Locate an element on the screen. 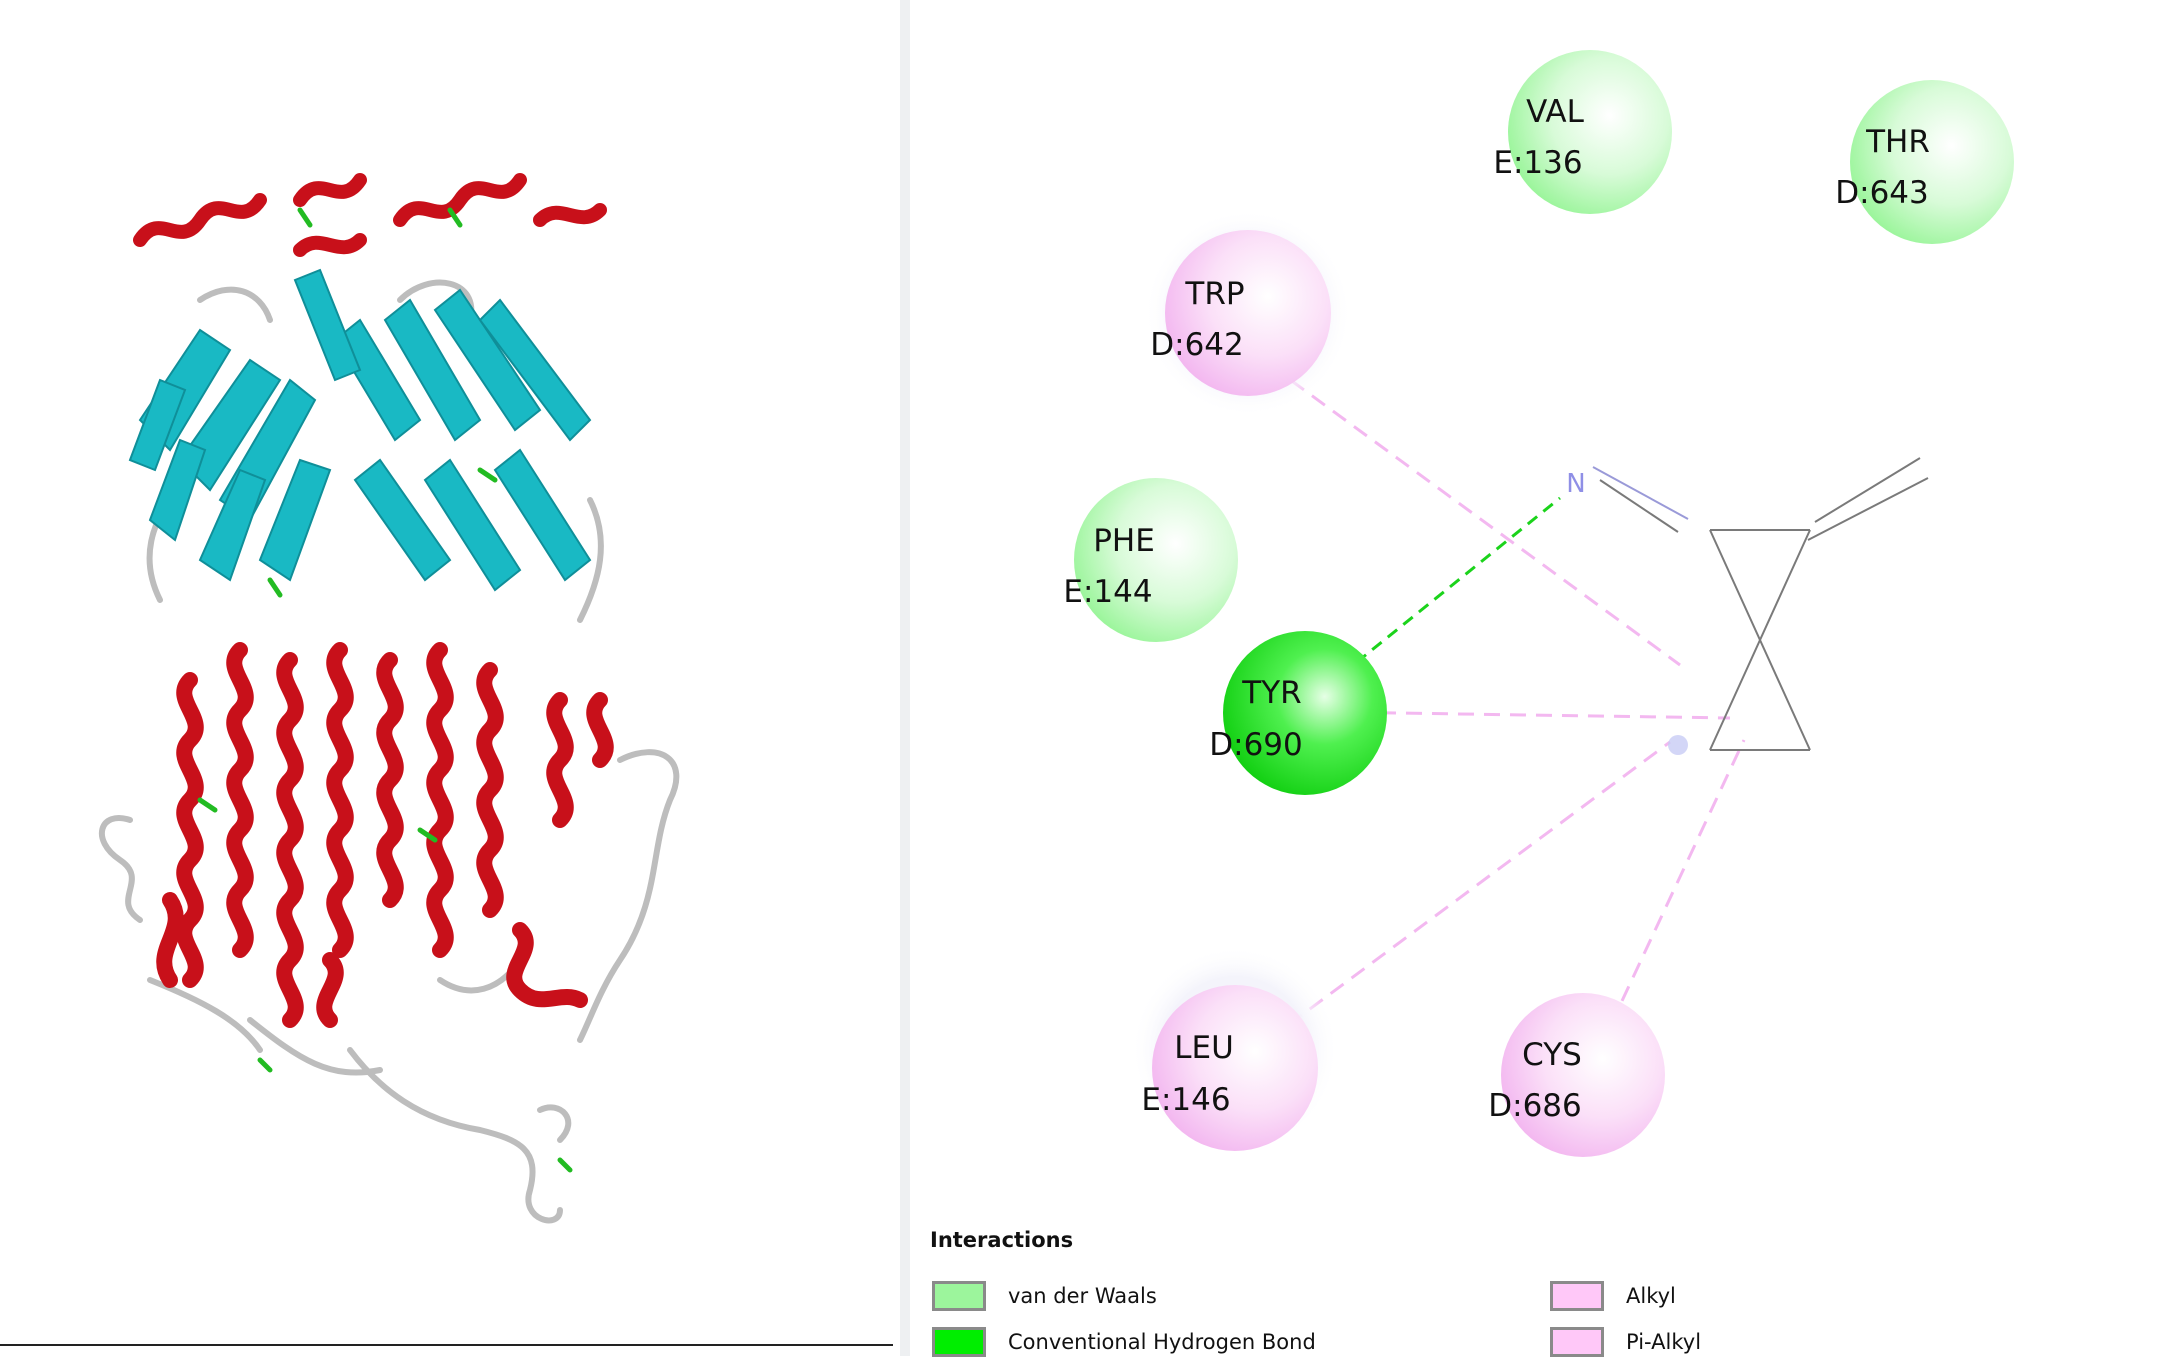 This screenshot has width=2160, height=1361. ligand-nitrogen-label: N is located at coordinates (1575, 484).